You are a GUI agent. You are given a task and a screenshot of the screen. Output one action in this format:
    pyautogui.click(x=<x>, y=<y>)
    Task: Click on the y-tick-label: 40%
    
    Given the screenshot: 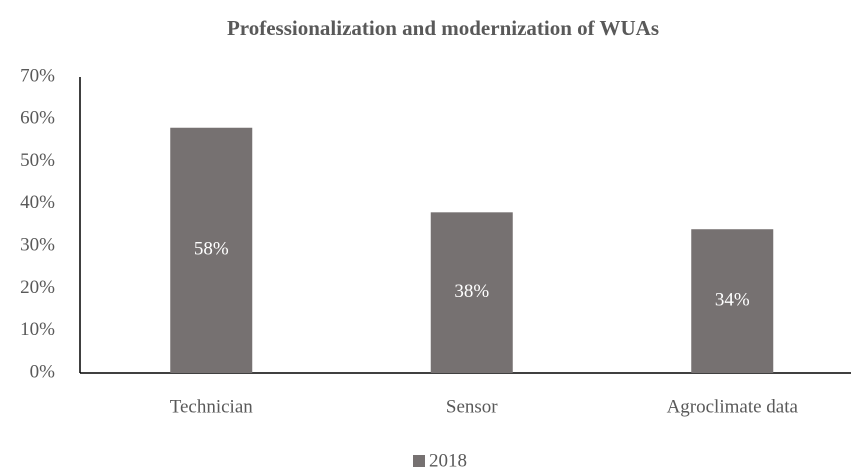 What is the action you would take?
    pyautogui.click(x=37, y=202)
    